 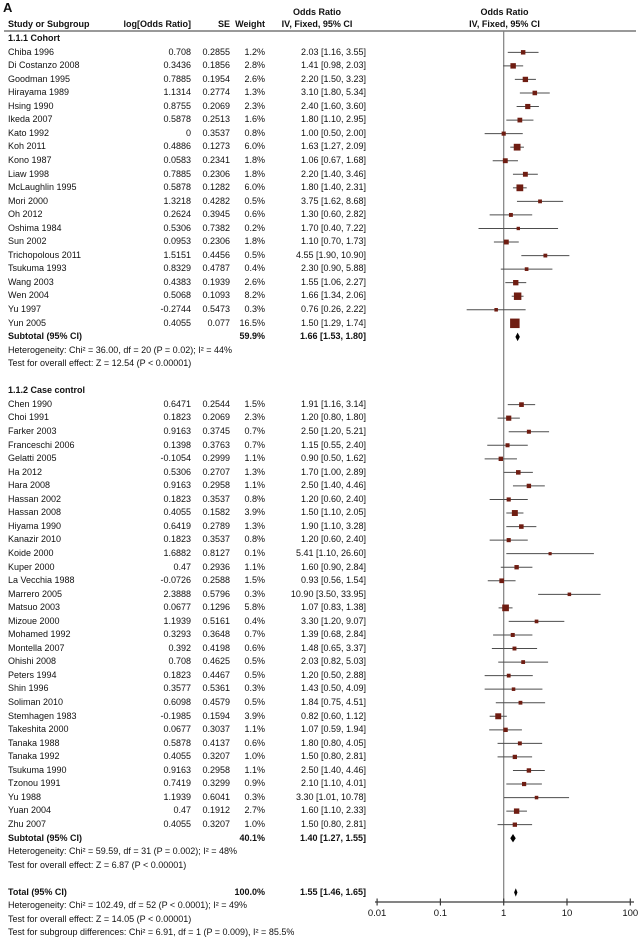 What do you see at coordinates (252, 322) in the screenshot?
I see `weight-value: 16.5%` at bounding box center [252, 322].